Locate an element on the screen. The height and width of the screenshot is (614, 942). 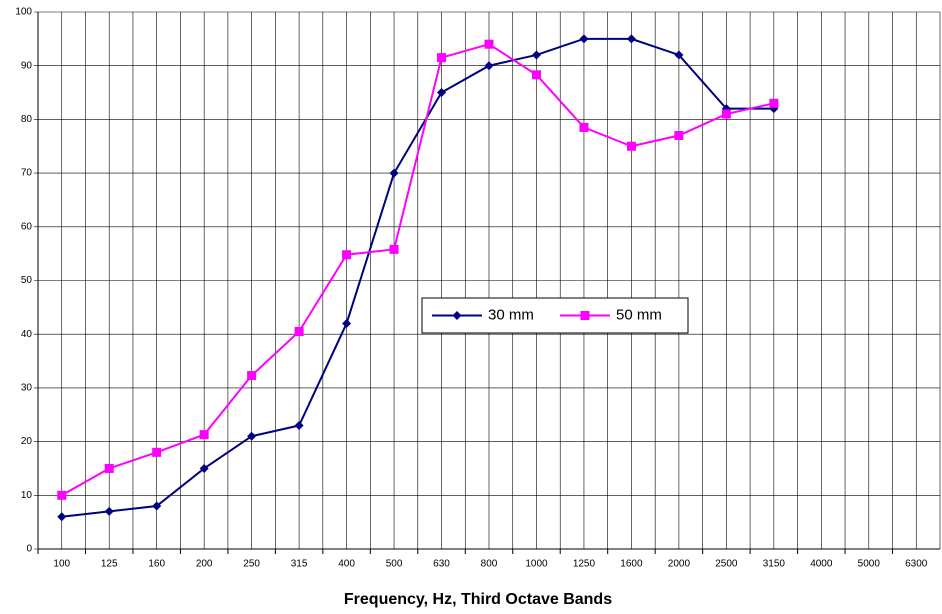
x-tick-label: 200 is located at coordinates (204, 564).